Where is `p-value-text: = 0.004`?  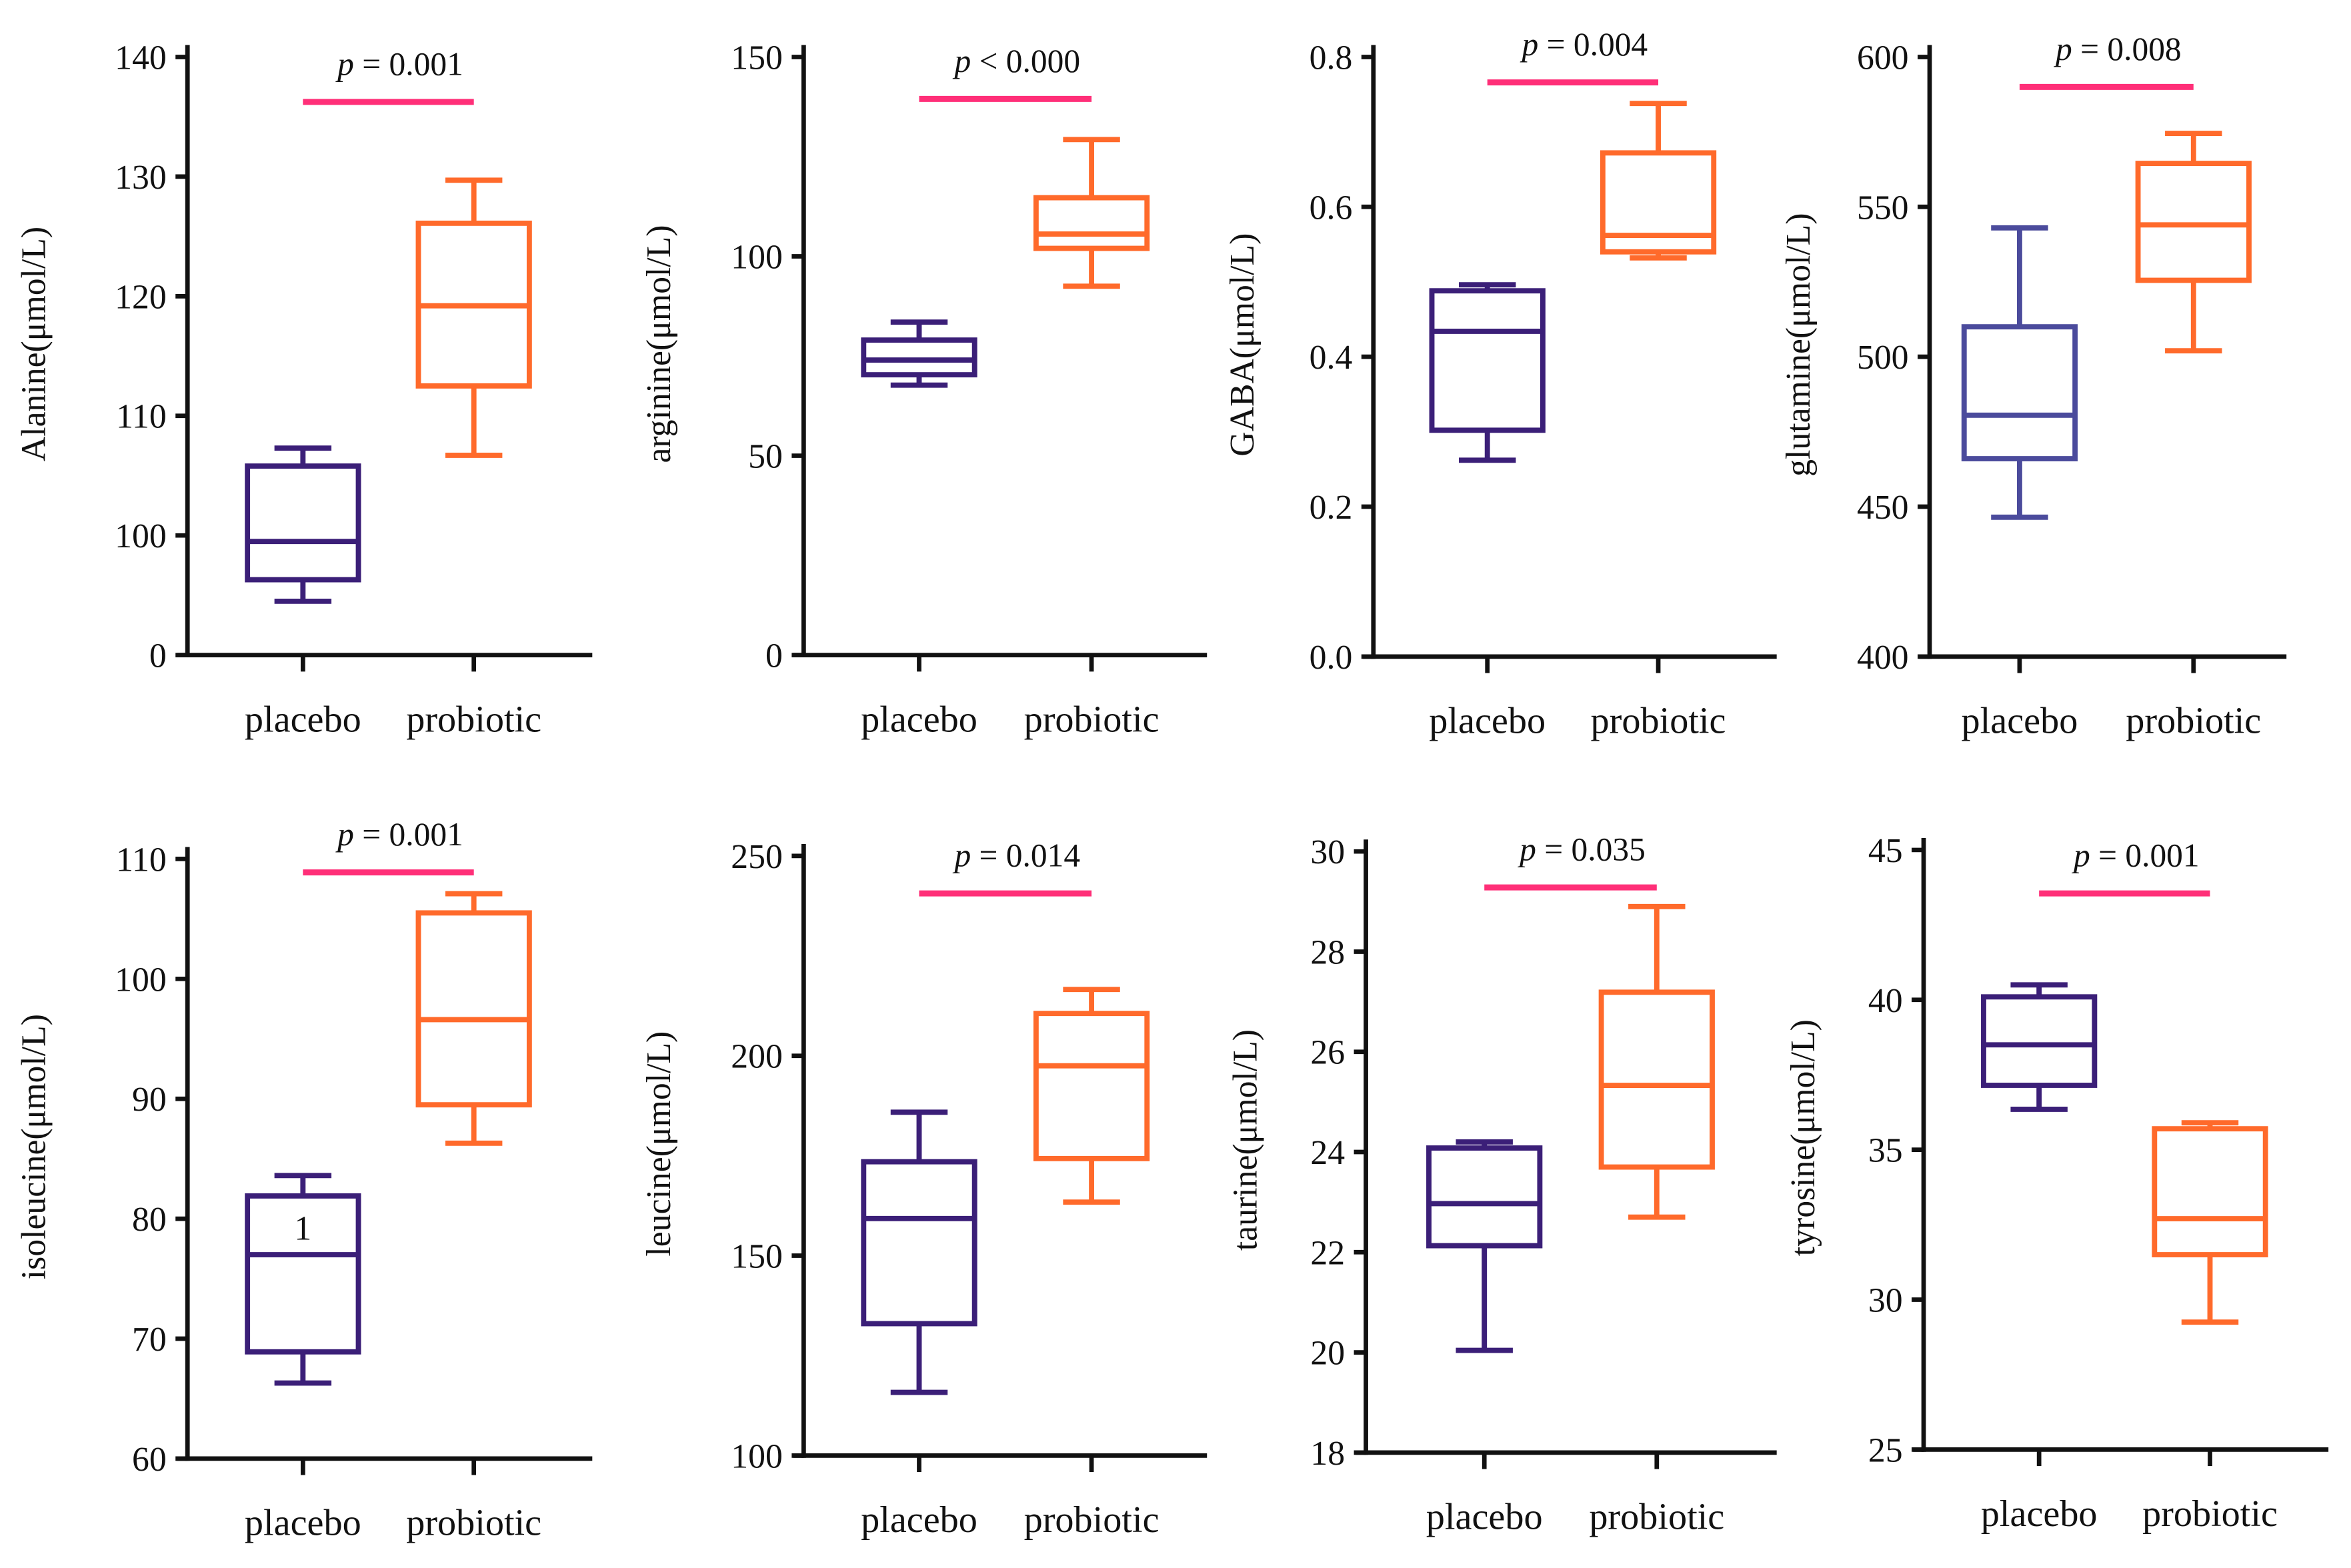
p-value-text: = 0.004 is located at coordinates (1593, 44).